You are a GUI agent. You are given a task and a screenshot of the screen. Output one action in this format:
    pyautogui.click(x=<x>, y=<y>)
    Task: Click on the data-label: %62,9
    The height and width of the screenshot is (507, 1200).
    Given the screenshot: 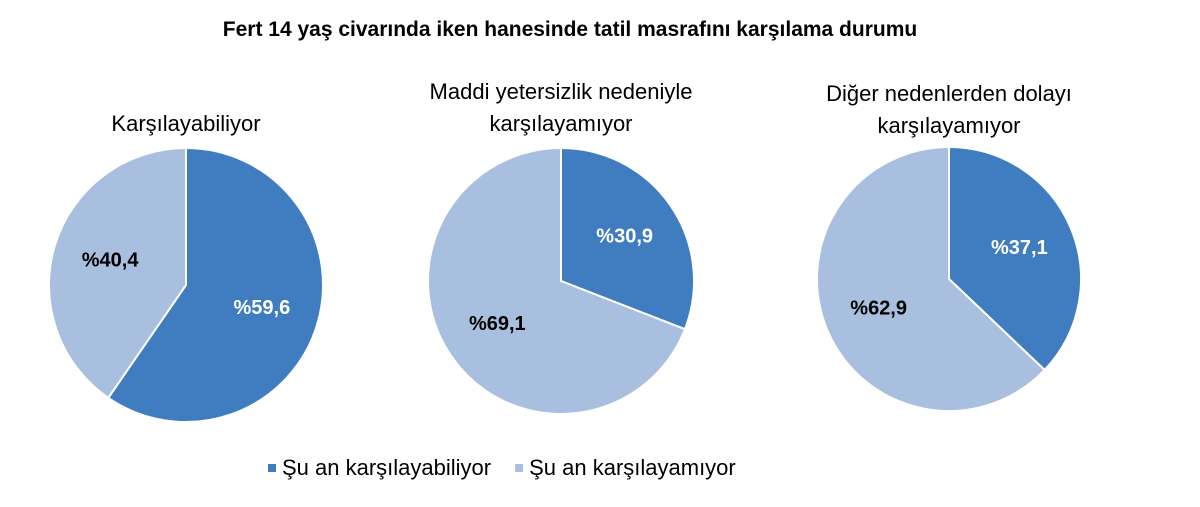 What is the action you would take?
    pyautogui.click(x=878, y=308)
    